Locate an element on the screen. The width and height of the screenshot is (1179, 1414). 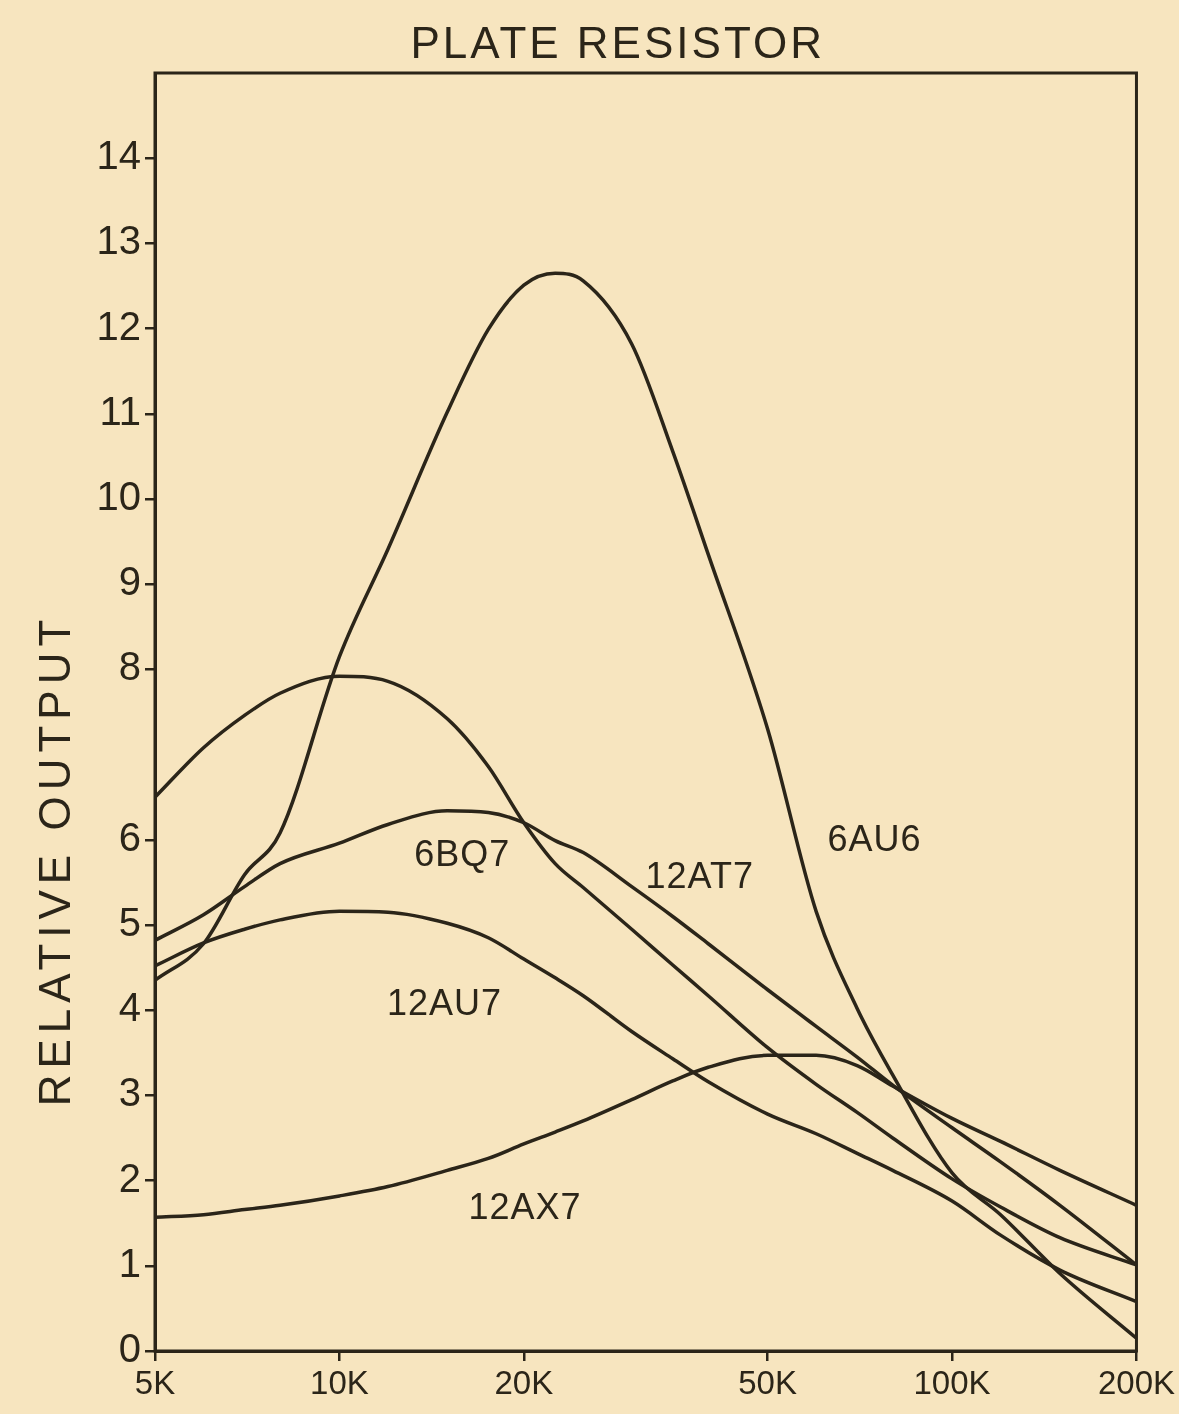
y-tick-label: 4 is located at coordinates (129, 1007).